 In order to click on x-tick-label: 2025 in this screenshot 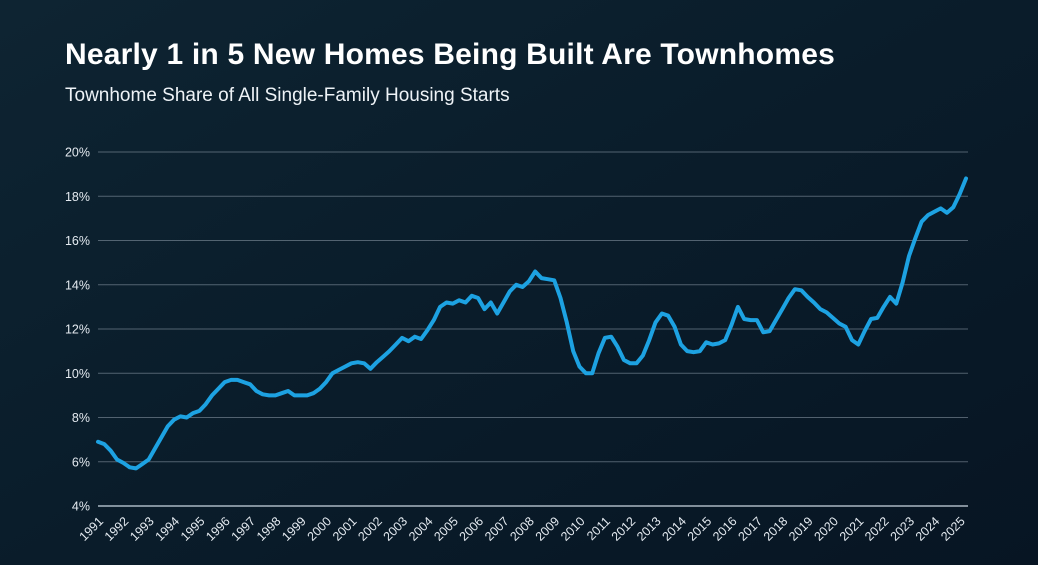, I will do `click(953, 529)`.